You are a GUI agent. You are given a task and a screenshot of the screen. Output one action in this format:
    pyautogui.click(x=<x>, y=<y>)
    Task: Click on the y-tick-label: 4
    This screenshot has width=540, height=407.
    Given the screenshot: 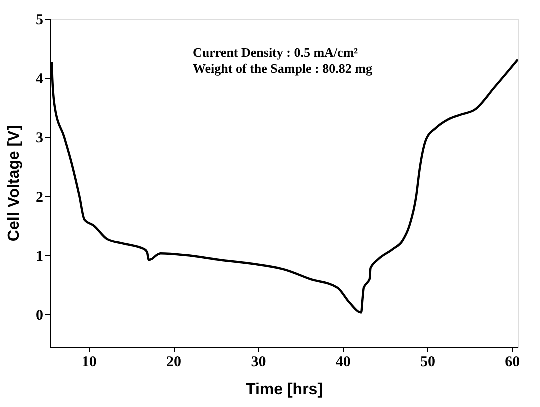 What is the action you would take?
    pyautogui.click(x=40, y=80)
    